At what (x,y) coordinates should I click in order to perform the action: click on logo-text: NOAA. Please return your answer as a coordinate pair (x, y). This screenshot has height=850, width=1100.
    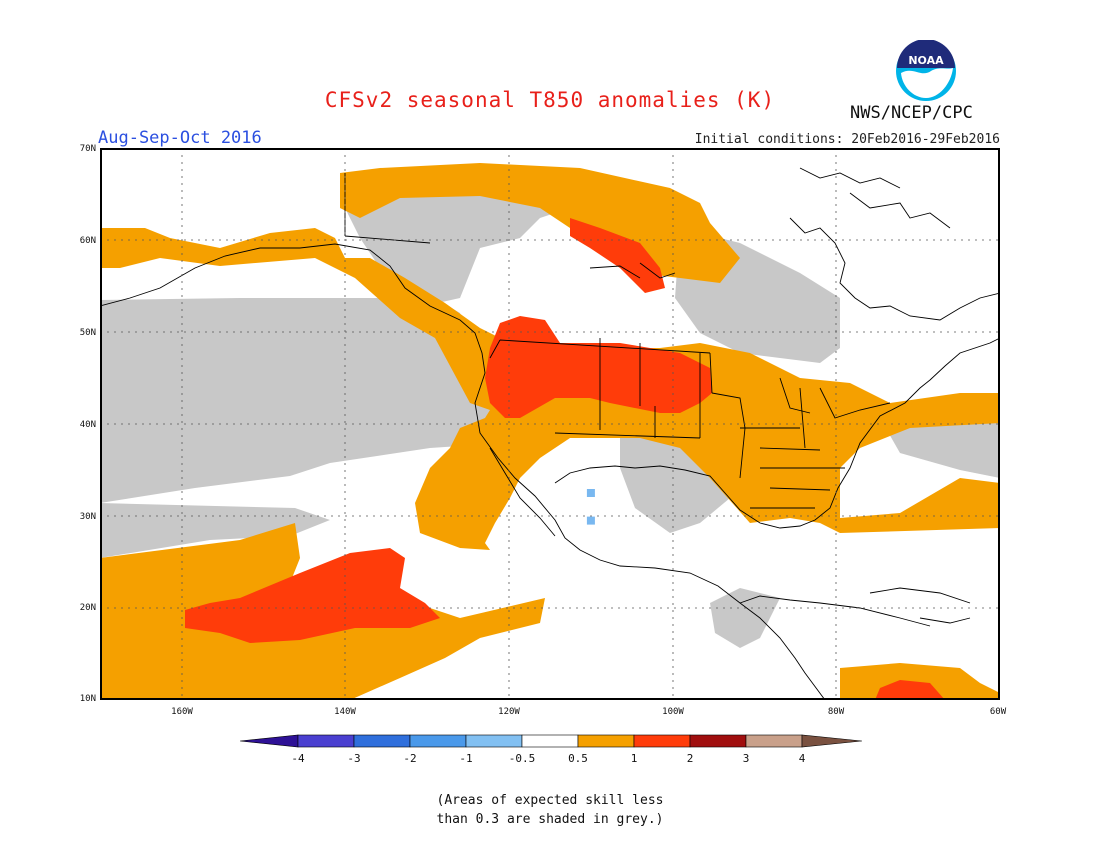
    Looking at the image, I should click on (926, 60).